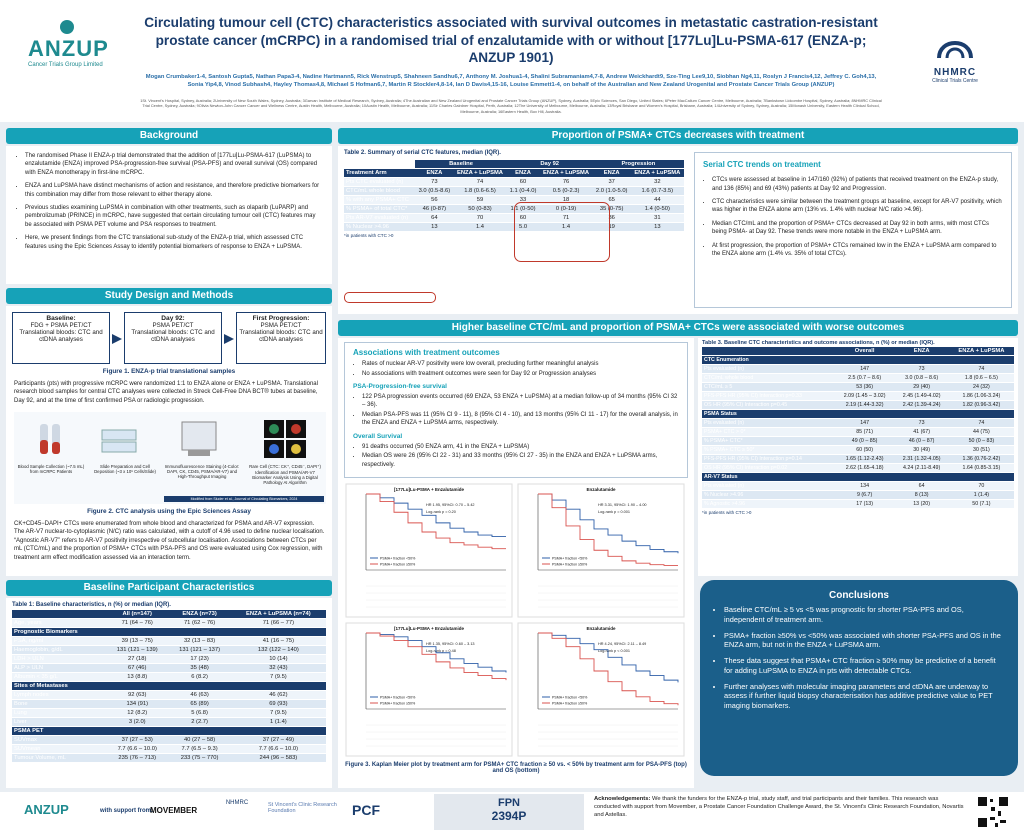  Describe the element at coordinates (278, 695) in the screenshot. I see `table-cell: 46 (62)` at that location.